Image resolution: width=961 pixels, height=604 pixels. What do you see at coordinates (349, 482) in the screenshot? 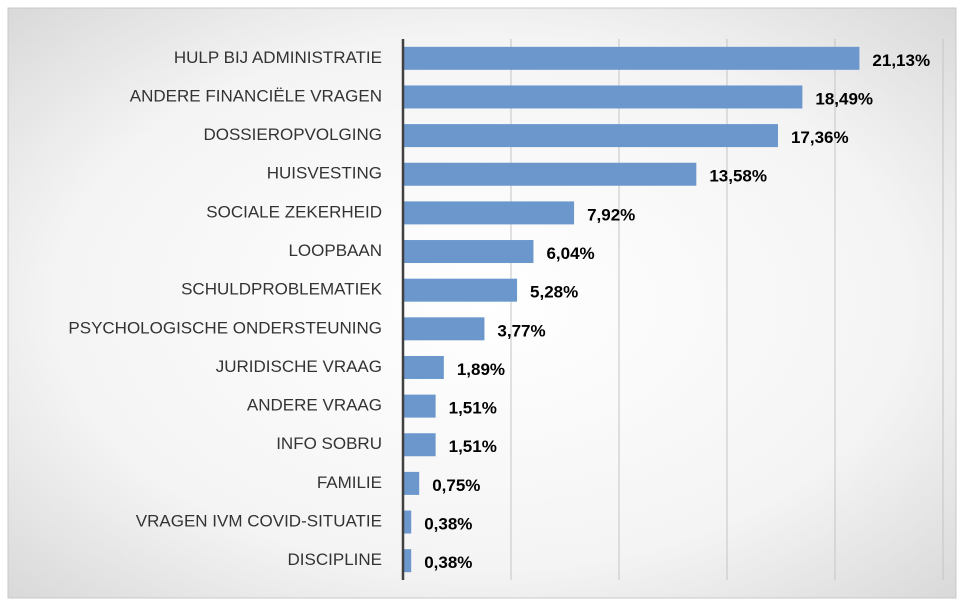
I see `category-label: FAMILIE` at bounding box center [349, 482].